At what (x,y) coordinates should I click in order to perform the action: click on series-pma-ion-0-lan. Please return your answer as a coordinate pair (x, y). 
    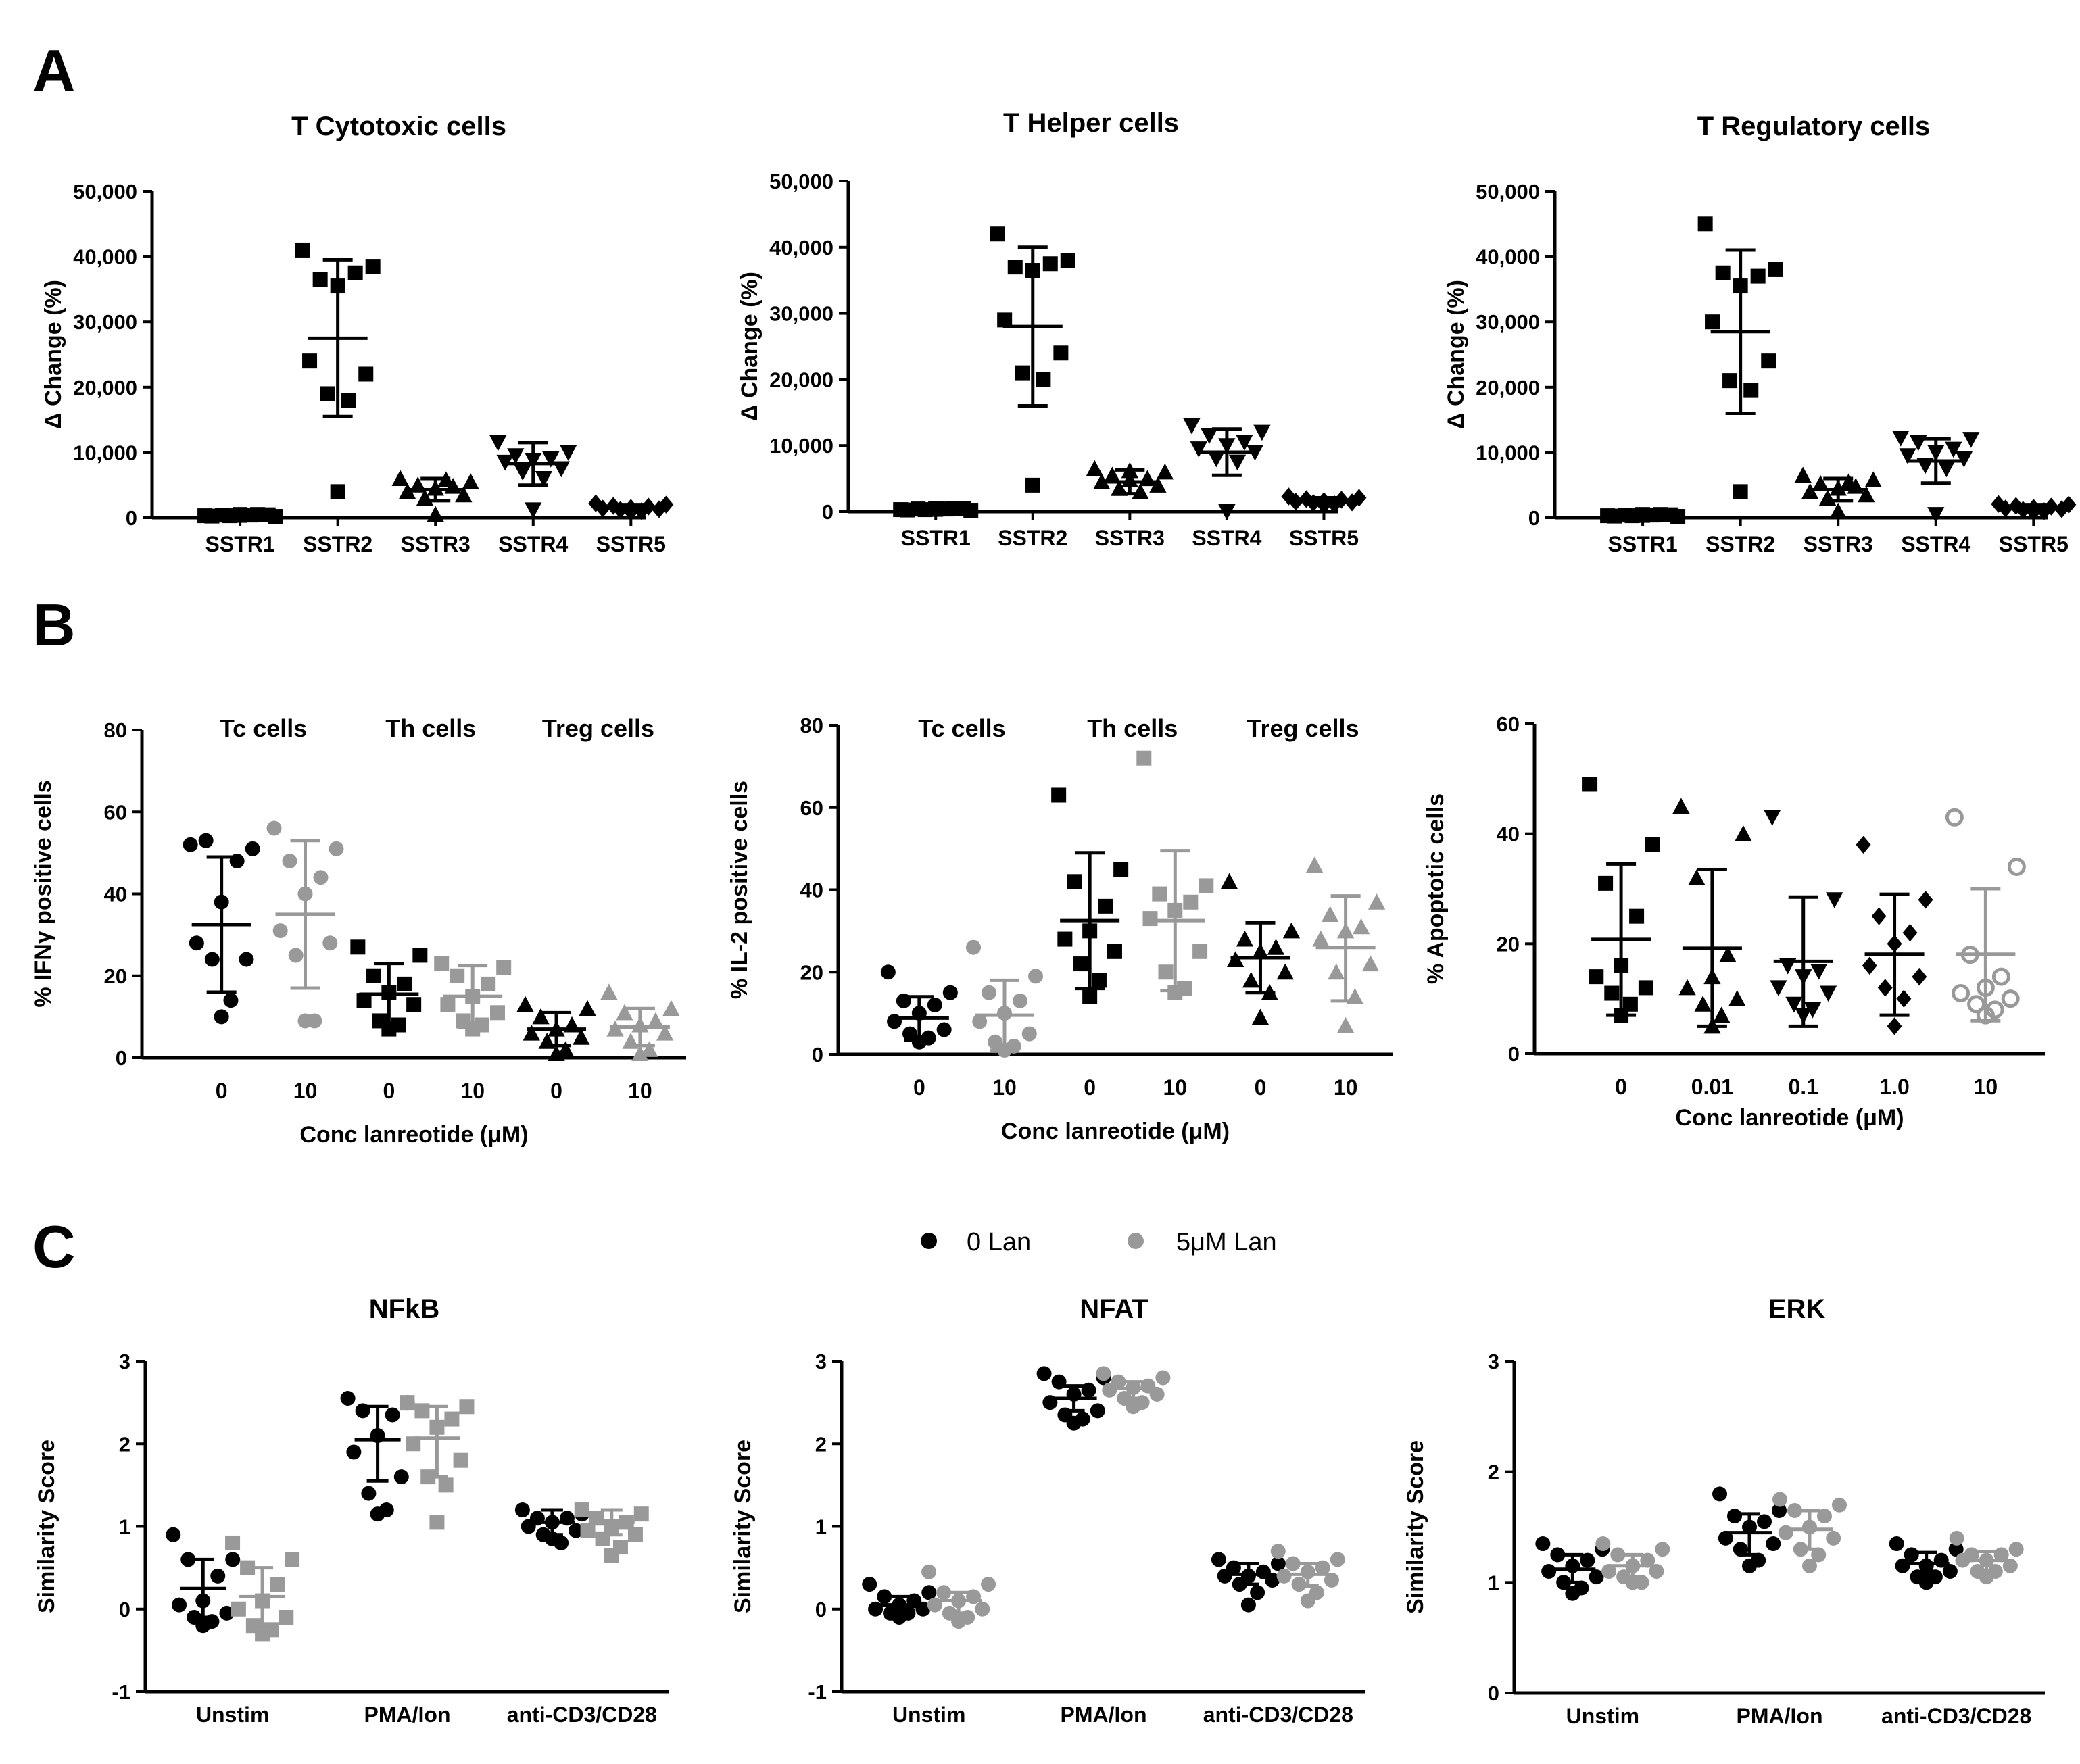
    Looking at the image, I should click on (1749, 1529).